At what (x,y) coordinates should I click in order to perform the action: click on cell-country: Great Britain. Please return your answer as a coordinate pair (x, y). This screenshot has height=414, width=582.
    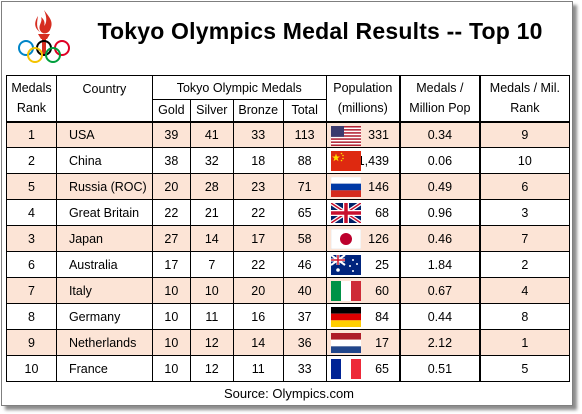
    Looking at the image, I should click on (104, 212).